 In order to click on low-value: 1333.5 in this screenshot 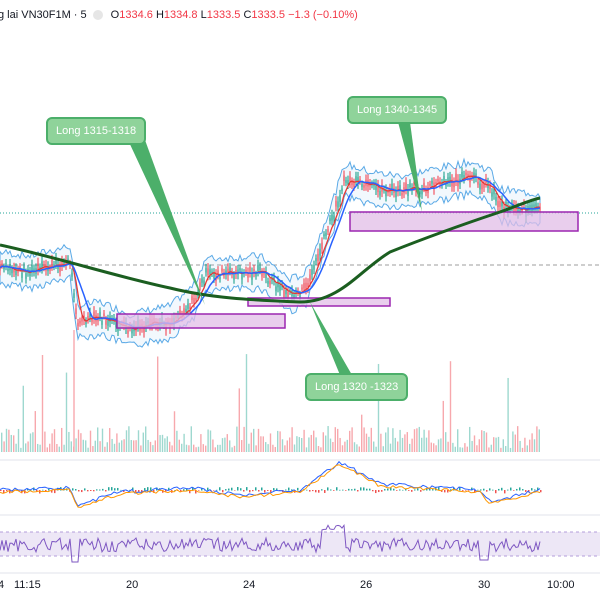, I will do `click(223, 15)`.